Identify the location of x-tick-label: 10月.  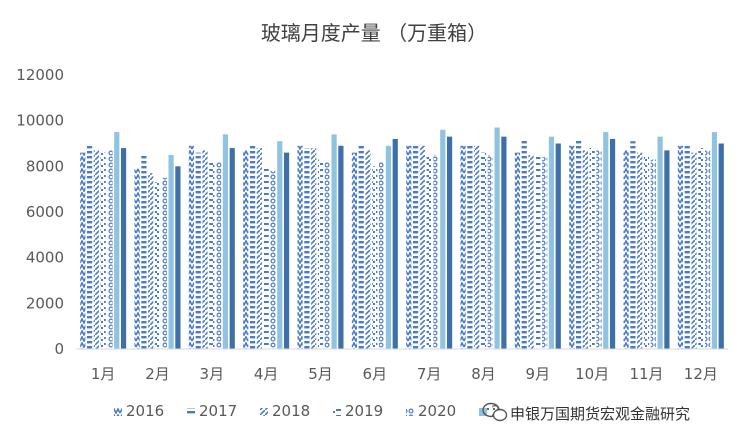
(592, 374).